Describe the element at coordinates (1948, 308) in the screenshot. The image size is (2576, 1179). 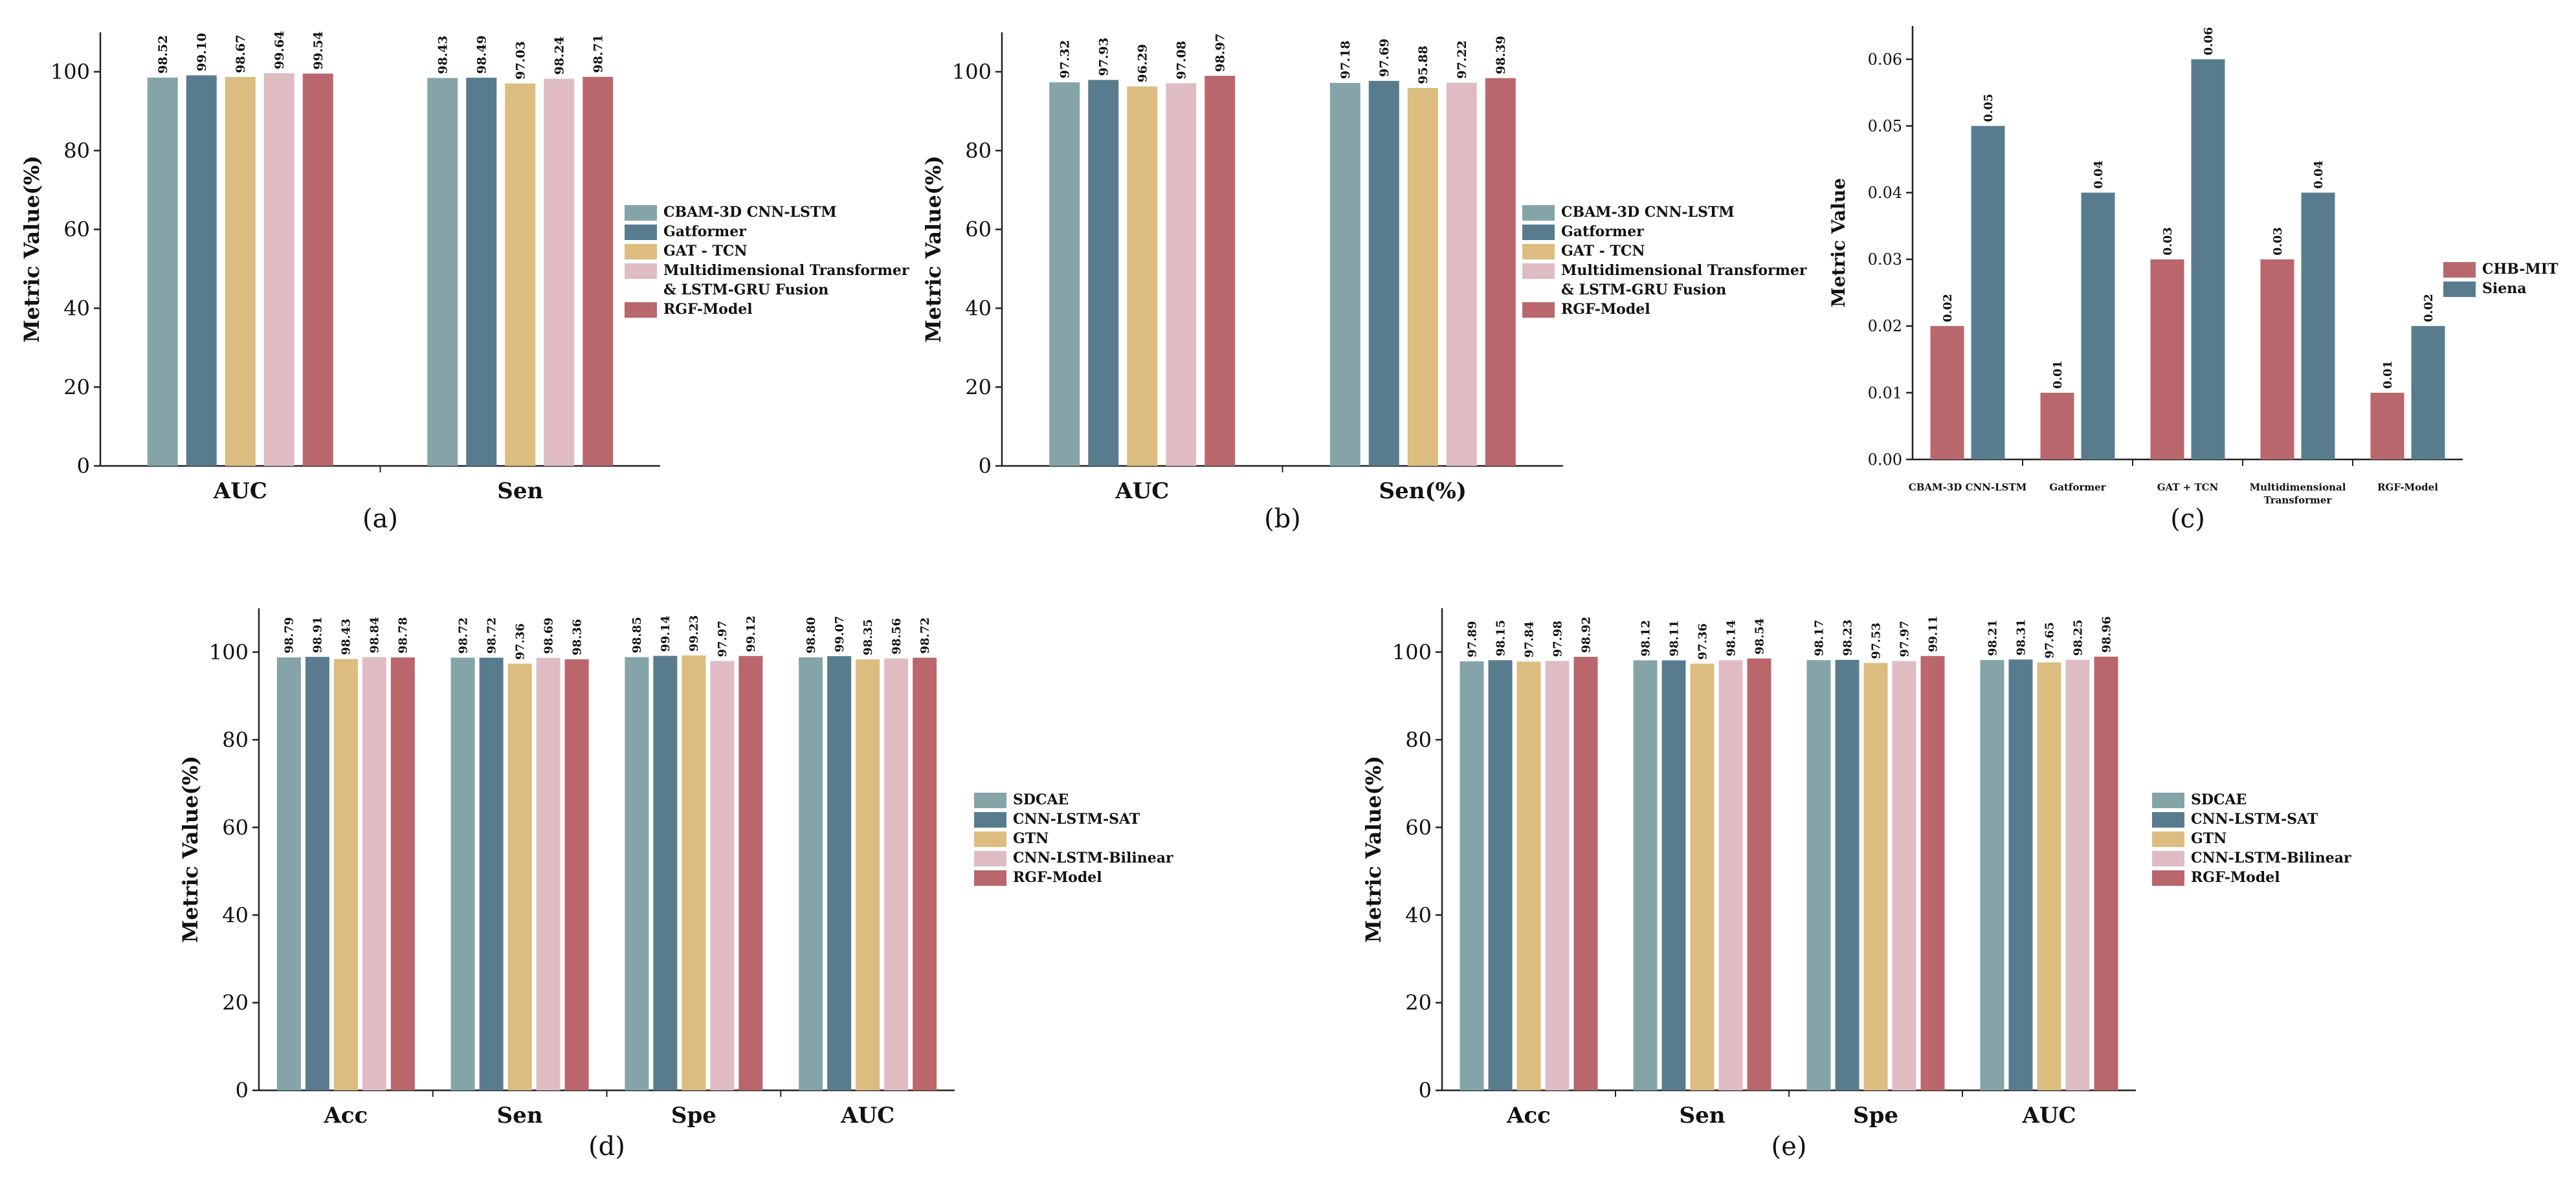
I see `data-label: 0.02` at that location.